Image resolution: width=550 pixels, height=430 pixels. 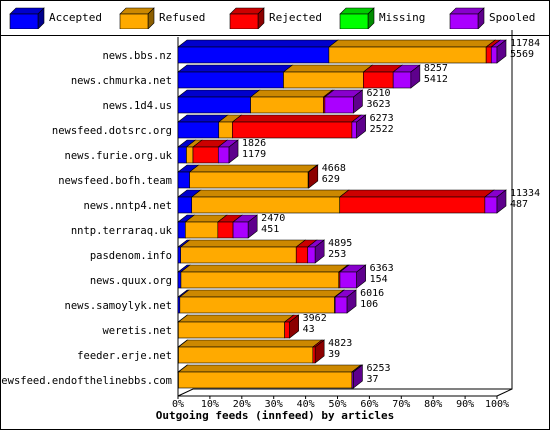 What do you see at coordinates (247, 18) in the screenshot?
I see `legend-swatch-rejected` at bounding box center [247, 18].